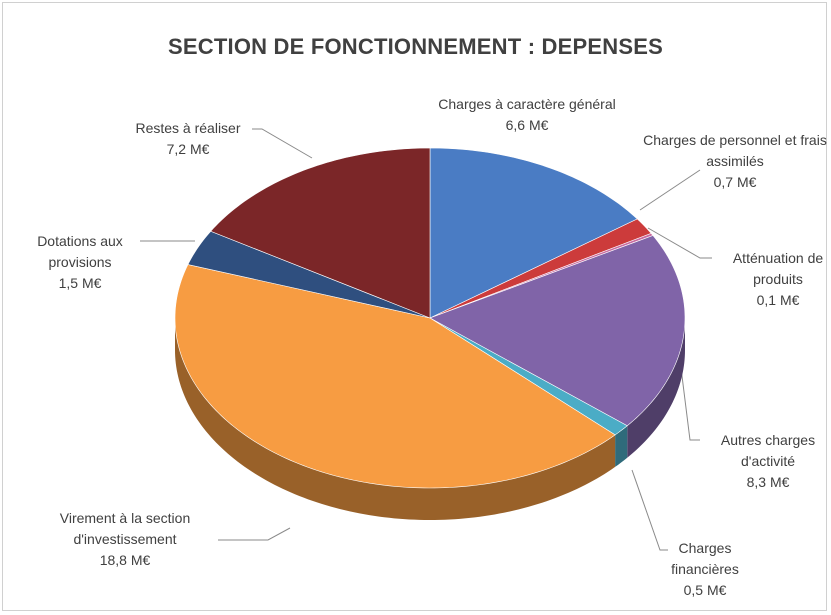  Describe the element at coordinates (80, 283) in the screenshot. I see `value-label: 1,5 M€` at that location.